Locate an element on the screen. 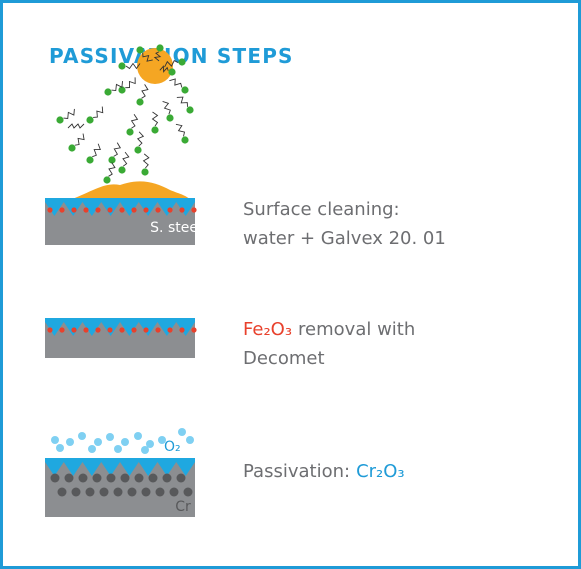  step-text: Passivation: is located at coordinates (296, 471).